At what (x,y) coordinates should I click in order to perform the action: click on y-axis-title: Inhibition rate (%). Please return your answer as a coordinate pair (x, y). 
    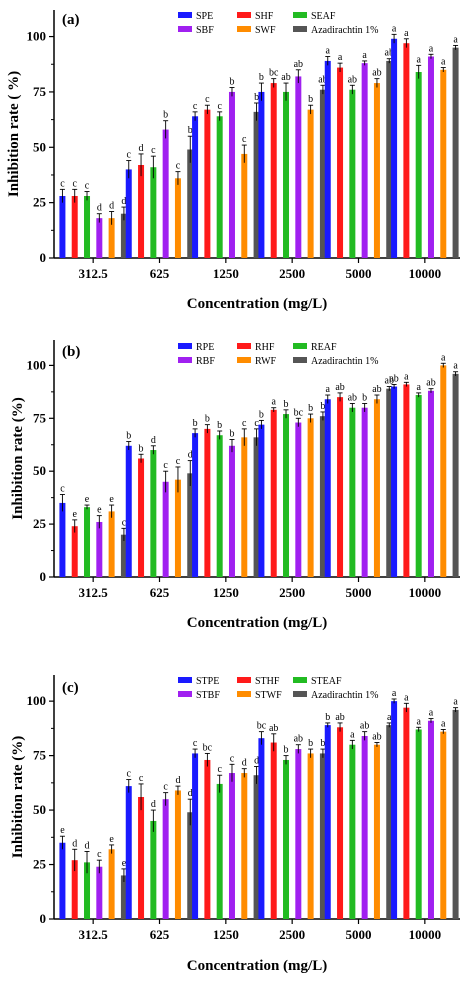
    Looking at the image, I should click on (18, 797).